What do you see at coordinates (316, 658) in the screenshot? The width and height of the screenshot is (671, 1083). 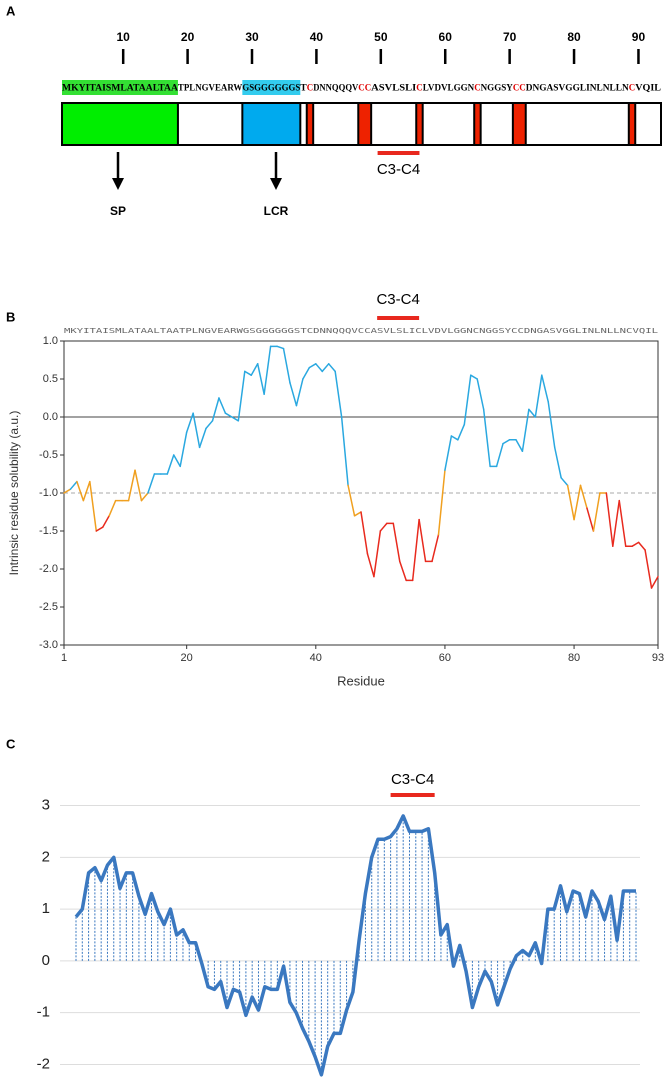 I see `x-tick-label: 40` at bounding box center [316, 658].